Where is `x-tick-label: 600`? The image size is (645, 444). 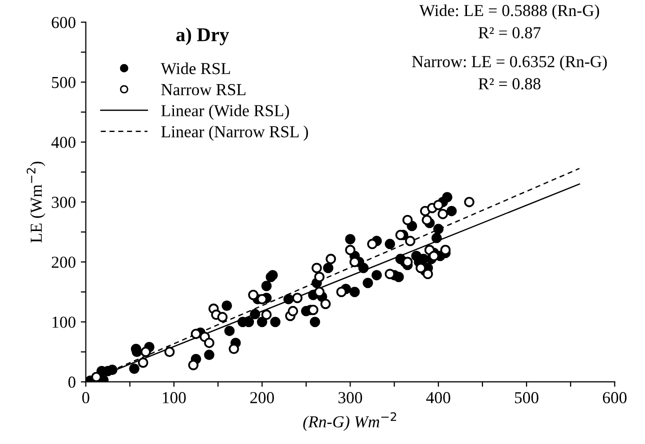 x-tick-label: 600 is located at coordinates (614, 398).